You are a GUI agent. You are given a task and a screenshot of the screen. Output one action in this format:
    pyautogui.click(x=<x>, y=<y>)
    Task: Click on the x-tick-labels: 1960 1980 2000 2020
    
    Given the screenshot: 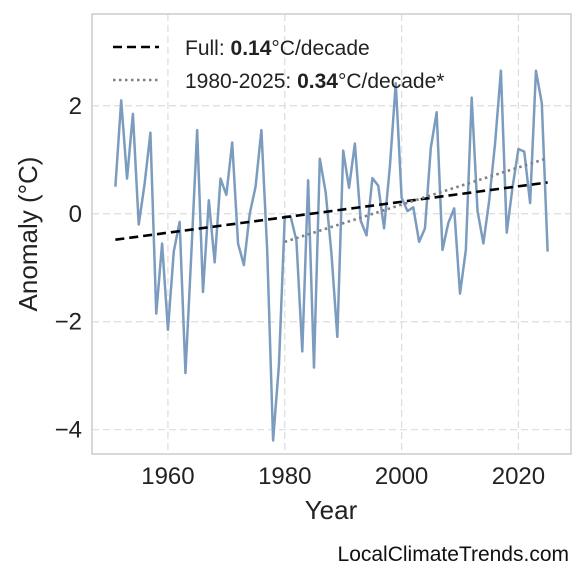 What is the action you would take?
    pyautogui.click(x=343, y=476)
    